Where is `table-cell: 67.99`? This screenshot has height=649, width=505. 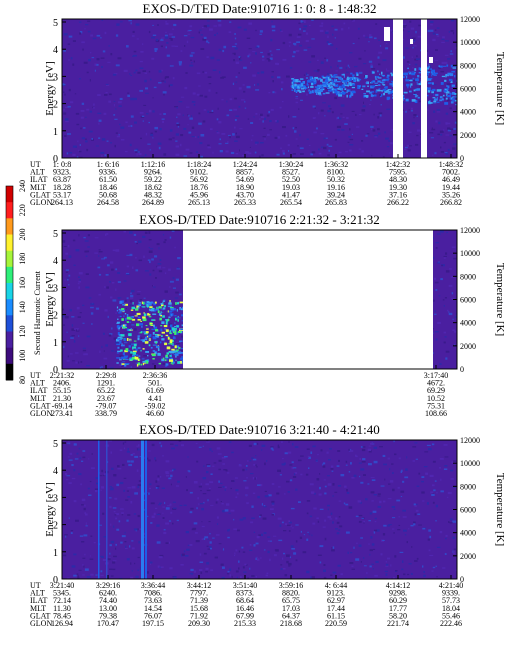
table-cell: 67.99 is located at coordinates (245, 615).